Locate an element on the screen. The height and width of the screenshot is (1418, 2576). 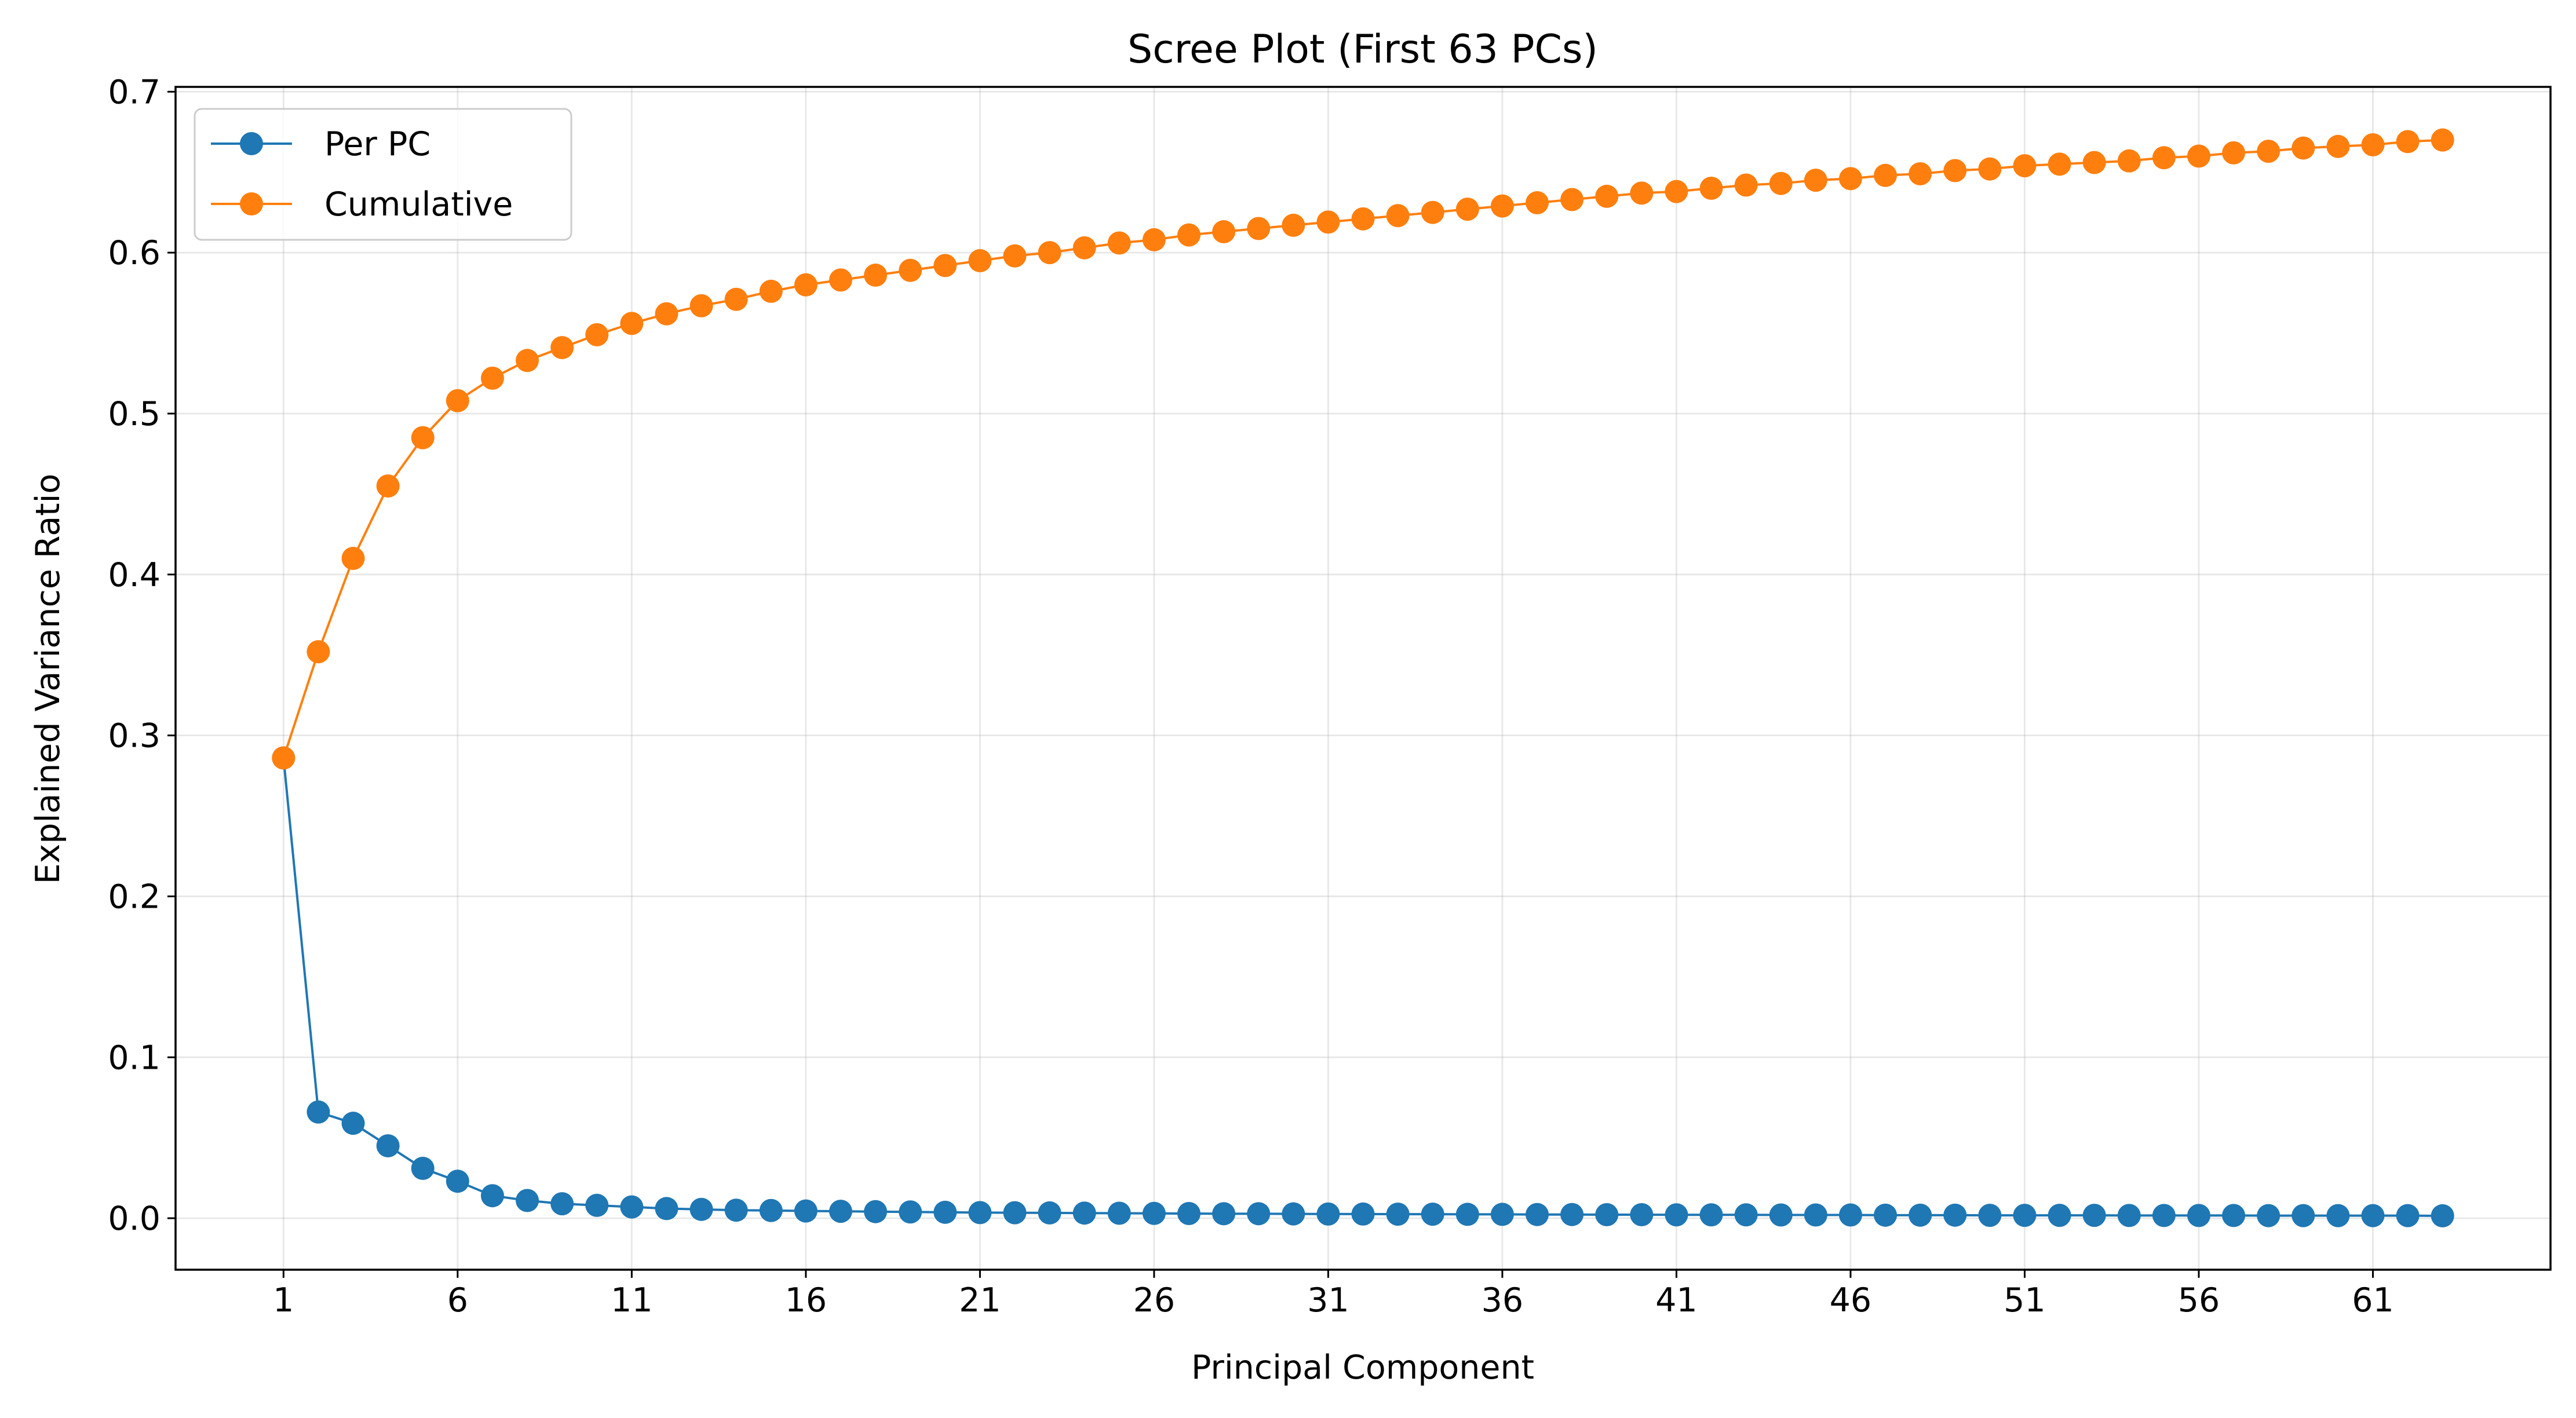
x-tick-label: 51 is located at coordinates (2025, 1301).